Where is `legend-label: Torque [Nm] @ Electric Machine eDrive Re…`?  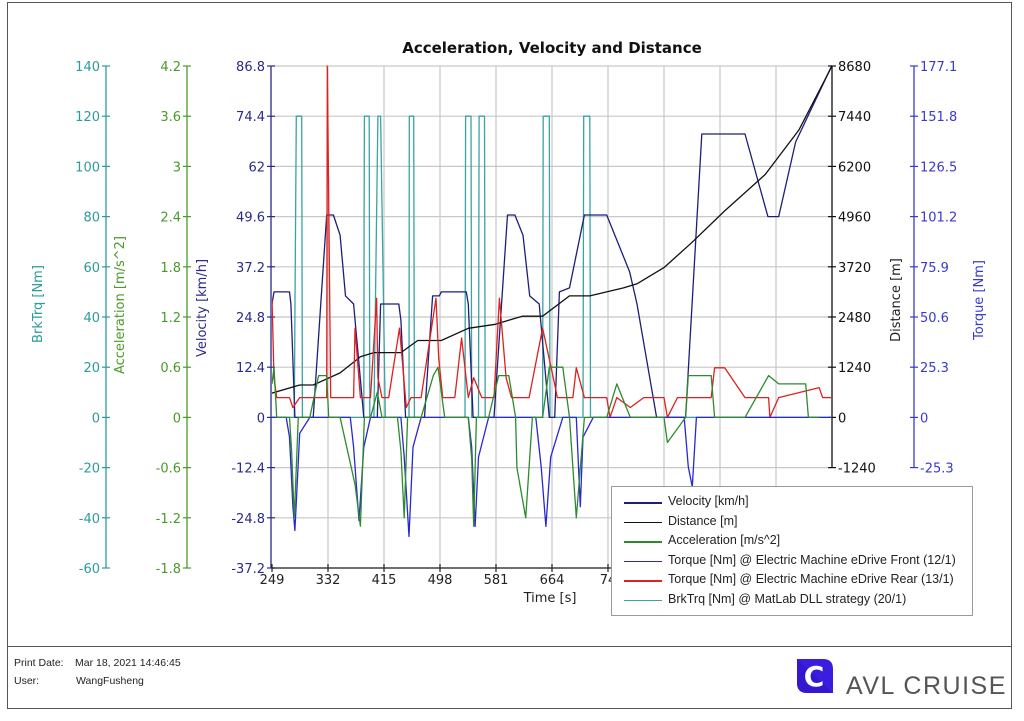 legend-label: Torque [Nm] @ Electric Machine eDrive Re… is located at coordinates (811, 579).